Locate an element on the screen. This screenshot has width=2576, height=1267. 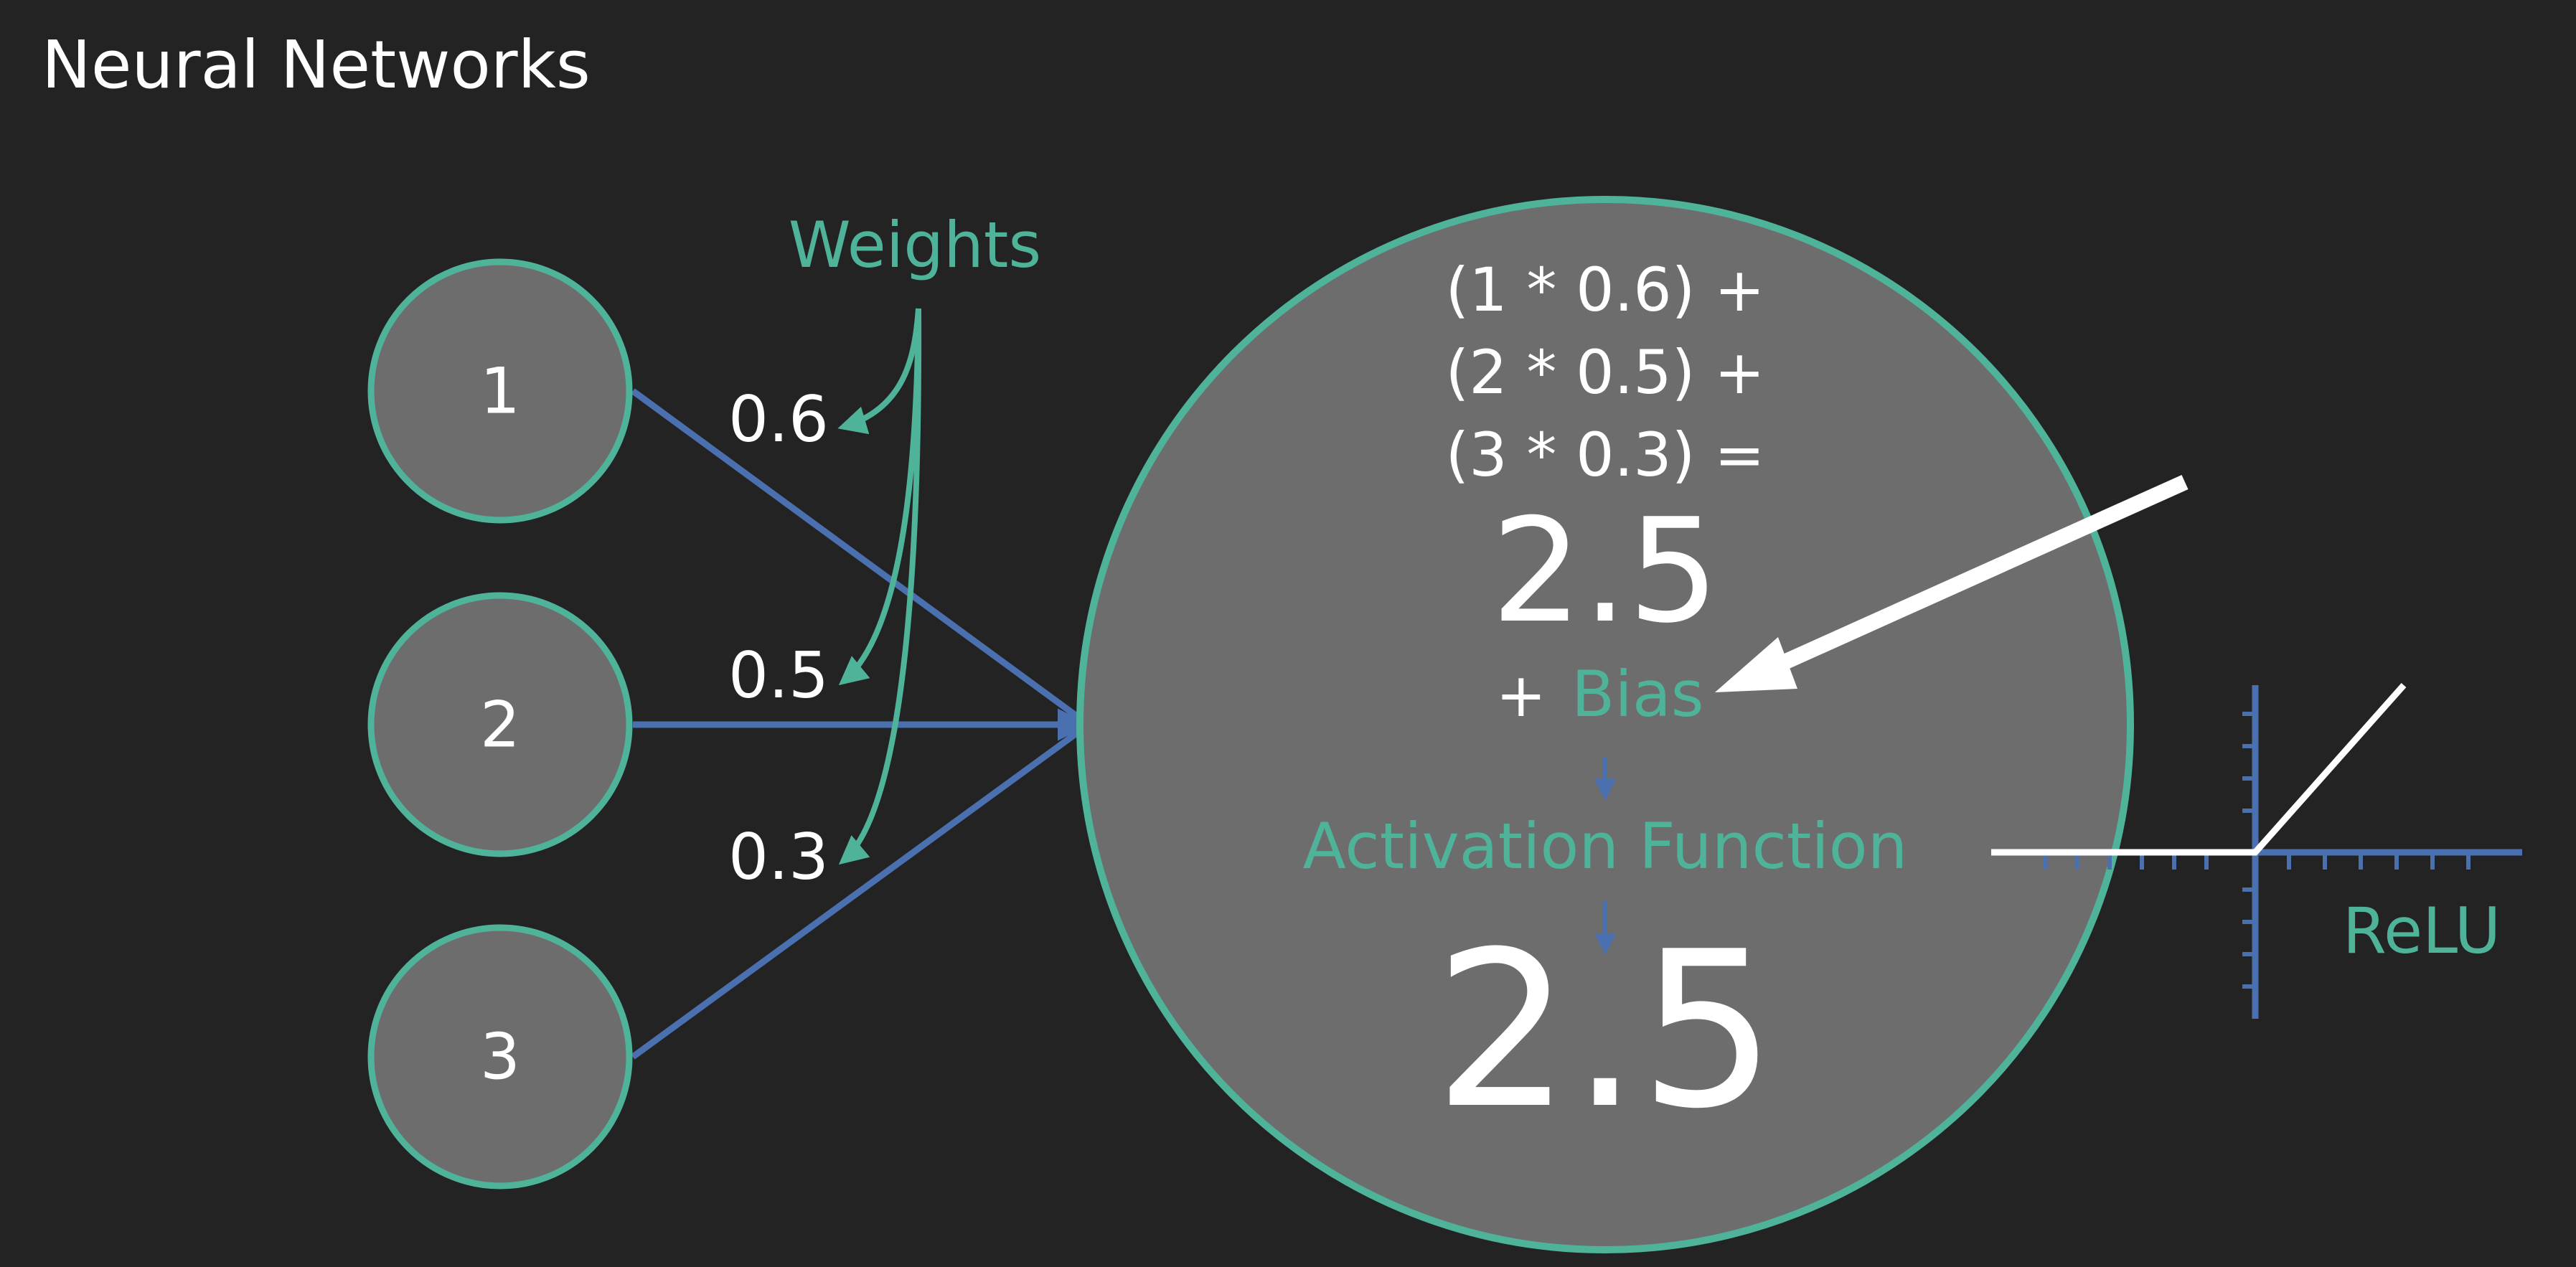
input-node-label: 3 is located at coordinates (500, 1057).